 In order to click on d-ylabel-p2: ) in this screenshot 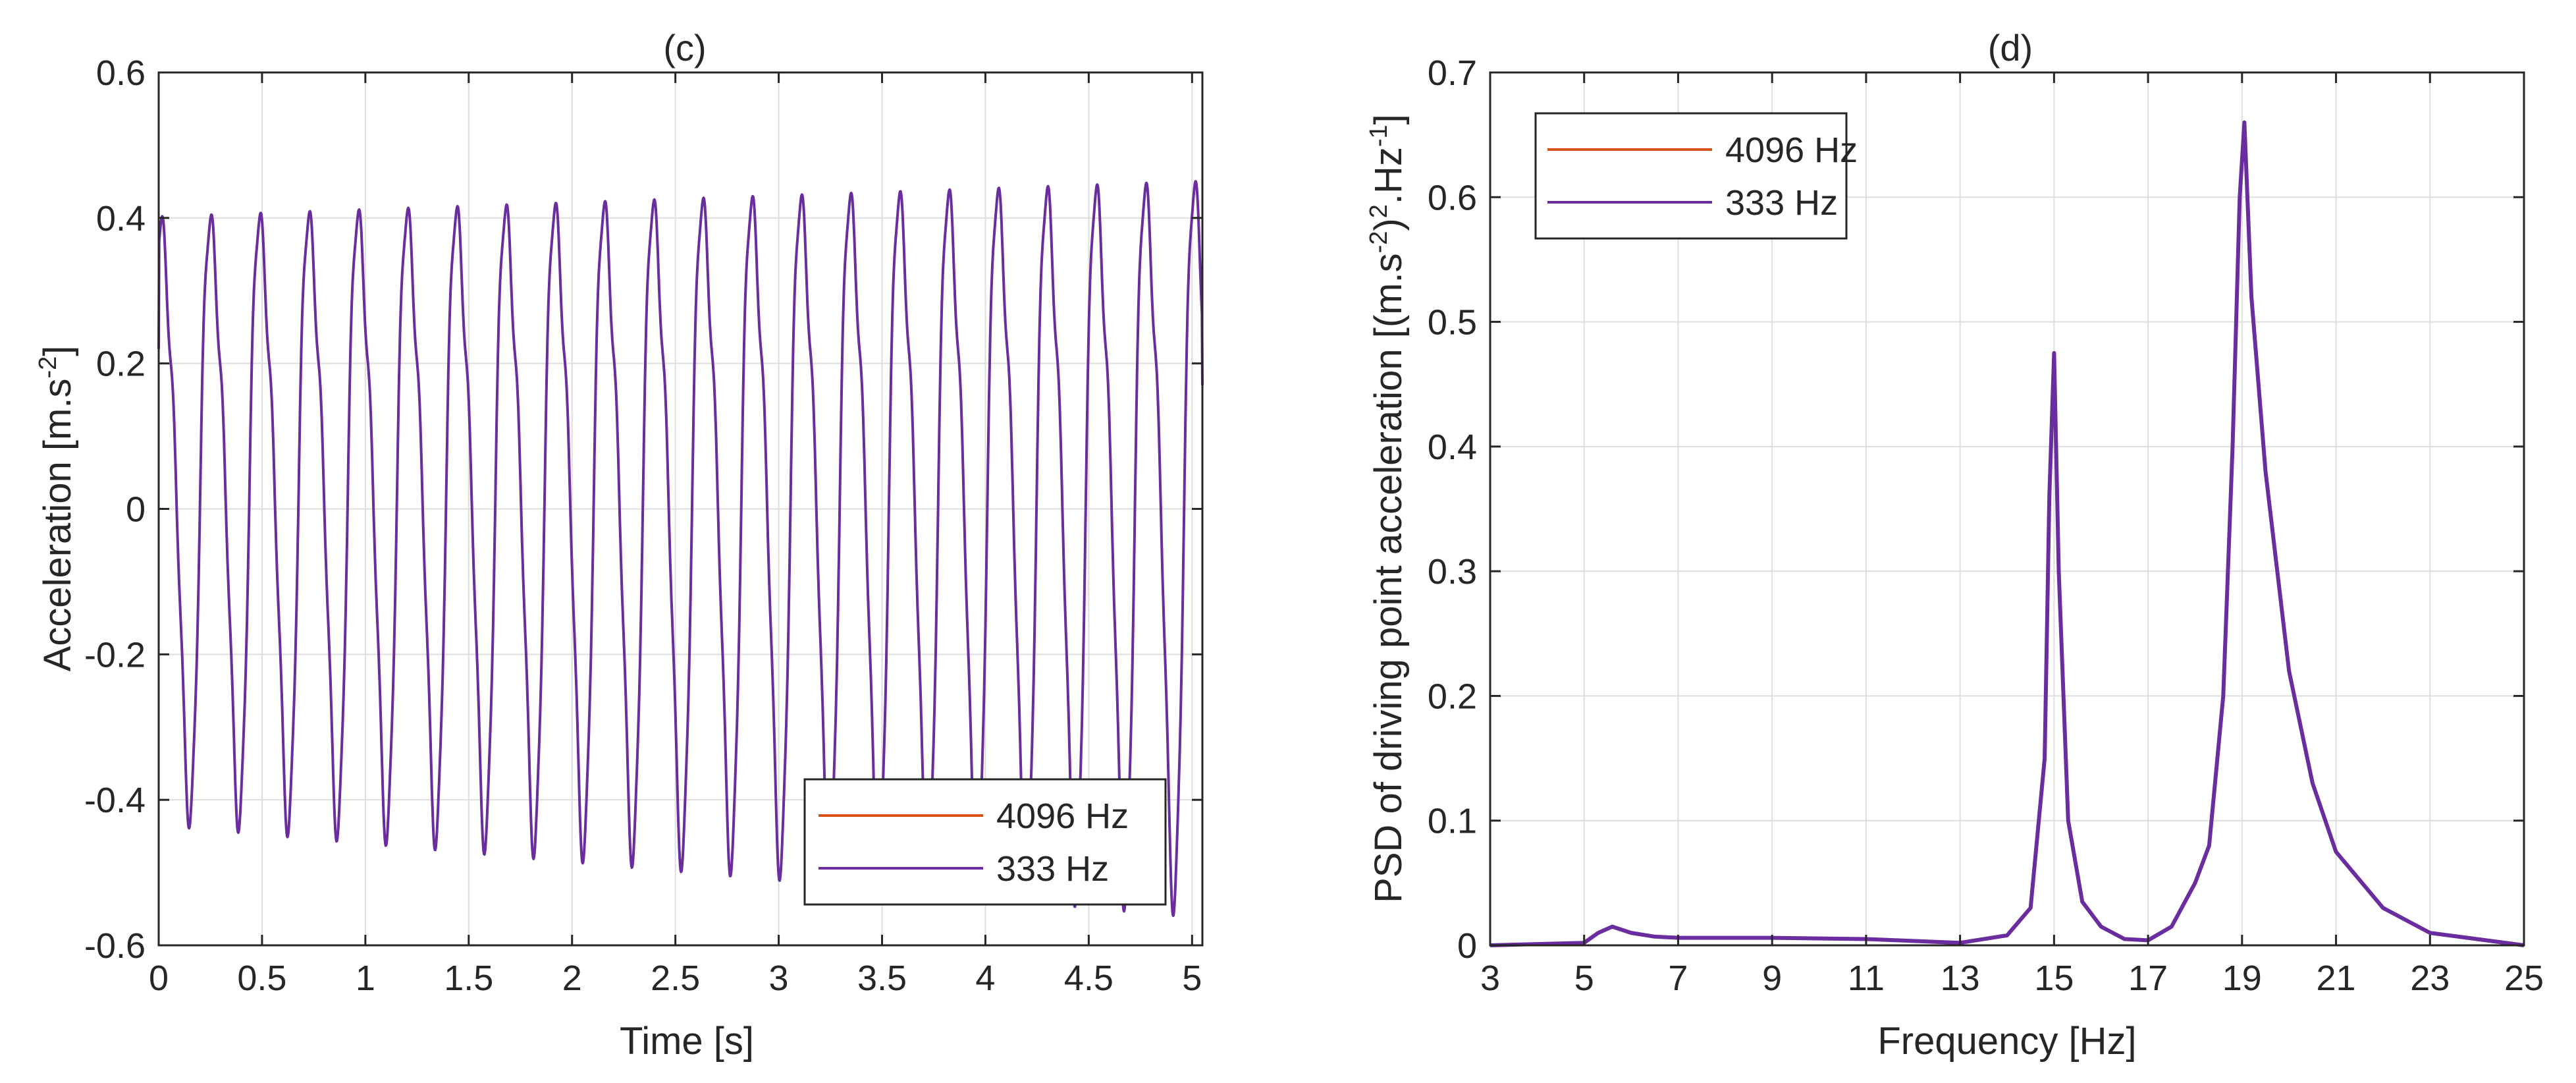, I will do `click(1388, 224)`.